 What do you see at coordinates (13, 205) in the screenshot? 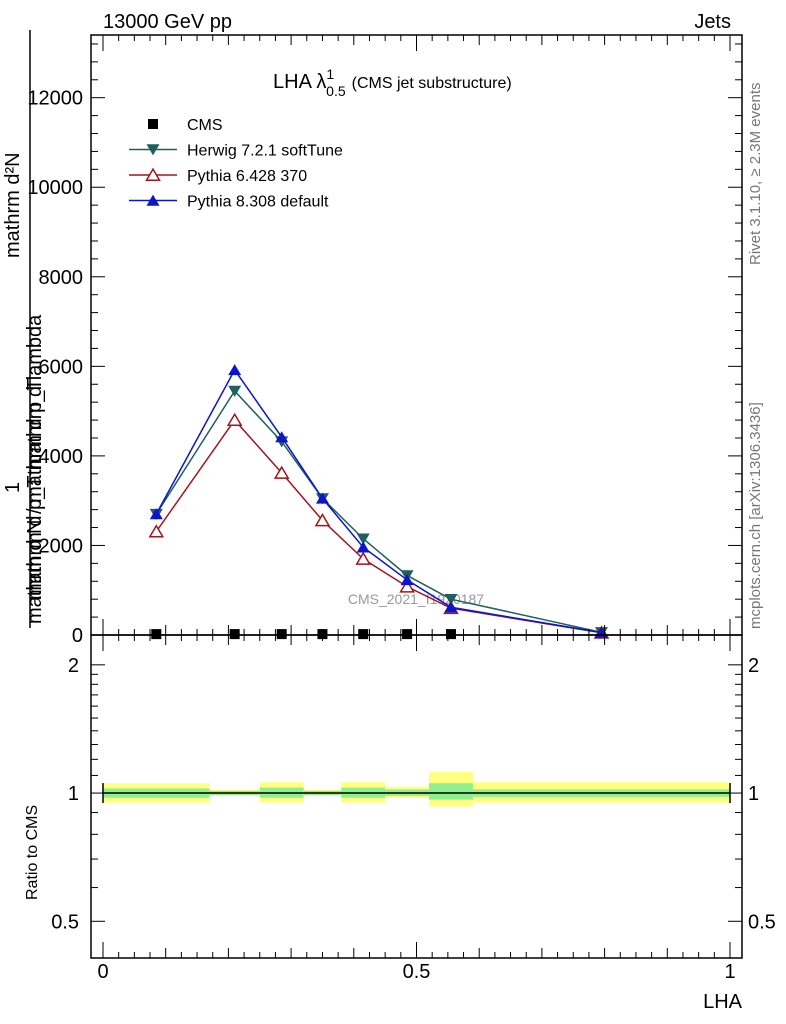
I see `y-label-numerator: mathrm d²N` at bounding box center [13, 205].